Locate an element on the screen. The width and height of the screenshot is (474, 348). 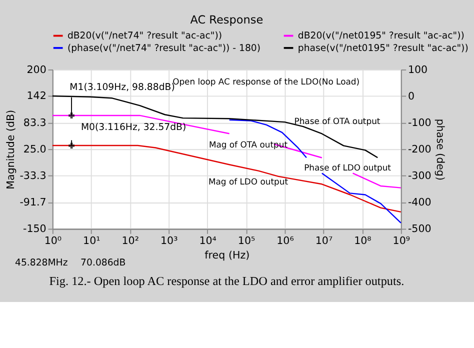
y2-tick-label: -300 is located at coordinates (420, 176).